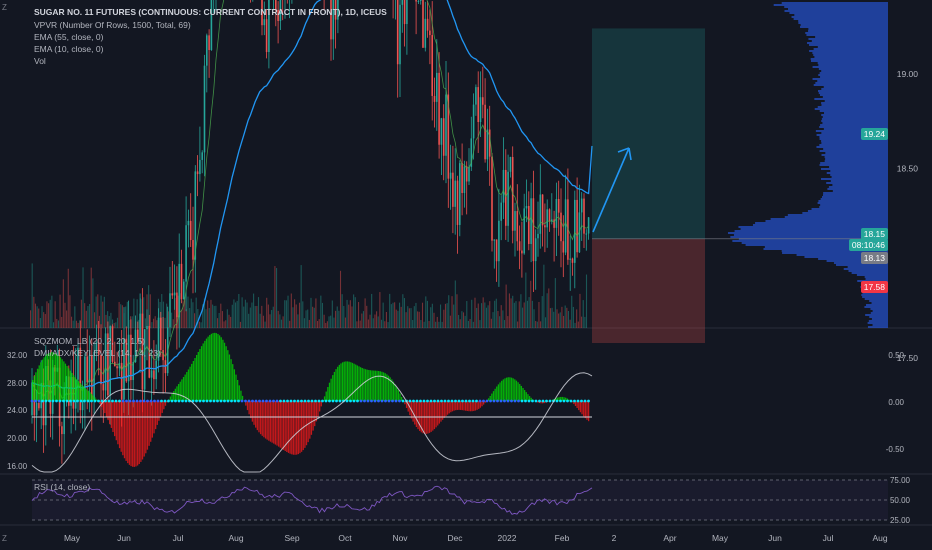 This screenshot has height=550, width=932. I want to click on legend-ema10: EMA (10, close, 0), so click(69, 49).